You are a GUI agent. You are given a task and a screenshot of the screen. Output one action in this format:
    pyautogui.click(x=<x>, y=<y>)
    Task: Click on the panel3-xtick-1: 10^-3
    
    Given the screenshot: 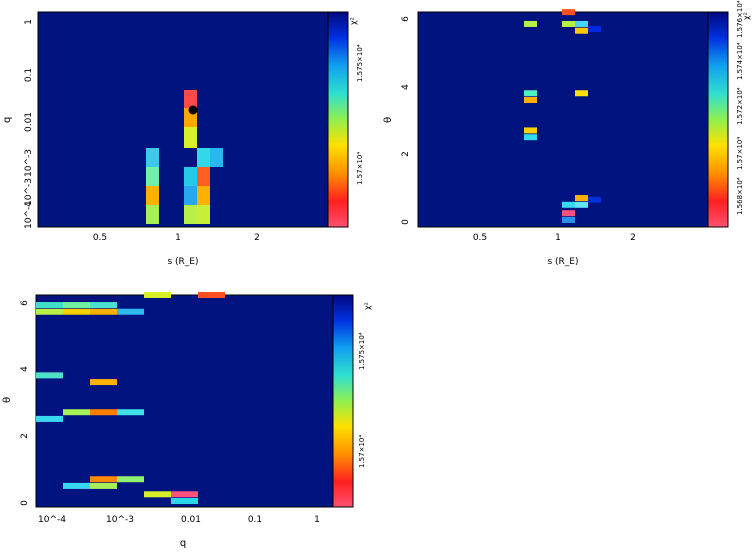 What is the action you would take?
    pyautogui.click(x=120, y=520)
    